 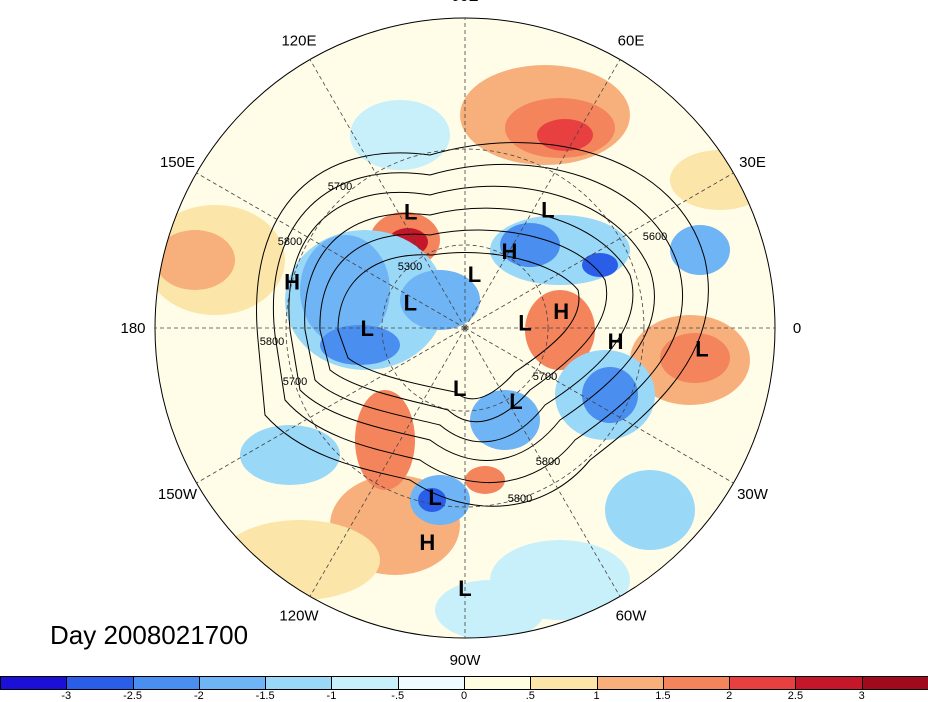 What do you see at coordinates (178, 494) in the screenshot?
I see `longitude-label: 150W` at bounding box center [178, 494].